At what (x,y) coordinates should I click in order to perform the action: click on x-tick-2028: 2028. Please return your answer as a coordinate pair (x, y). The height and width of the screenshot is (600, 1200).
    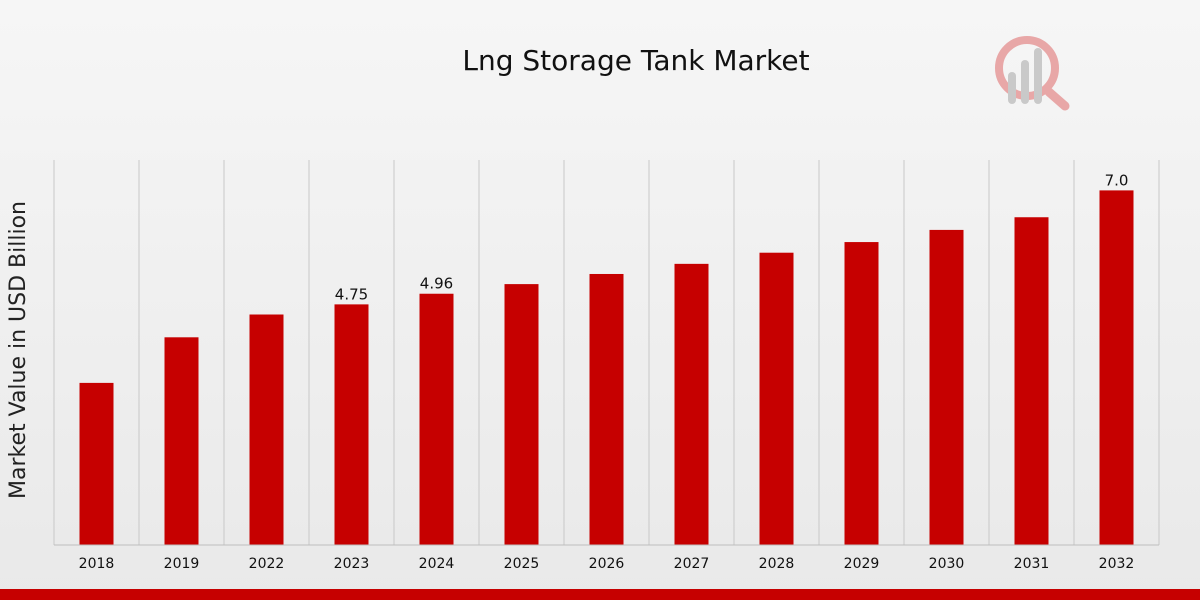
    Looking at the image, I should click on (777, 564).